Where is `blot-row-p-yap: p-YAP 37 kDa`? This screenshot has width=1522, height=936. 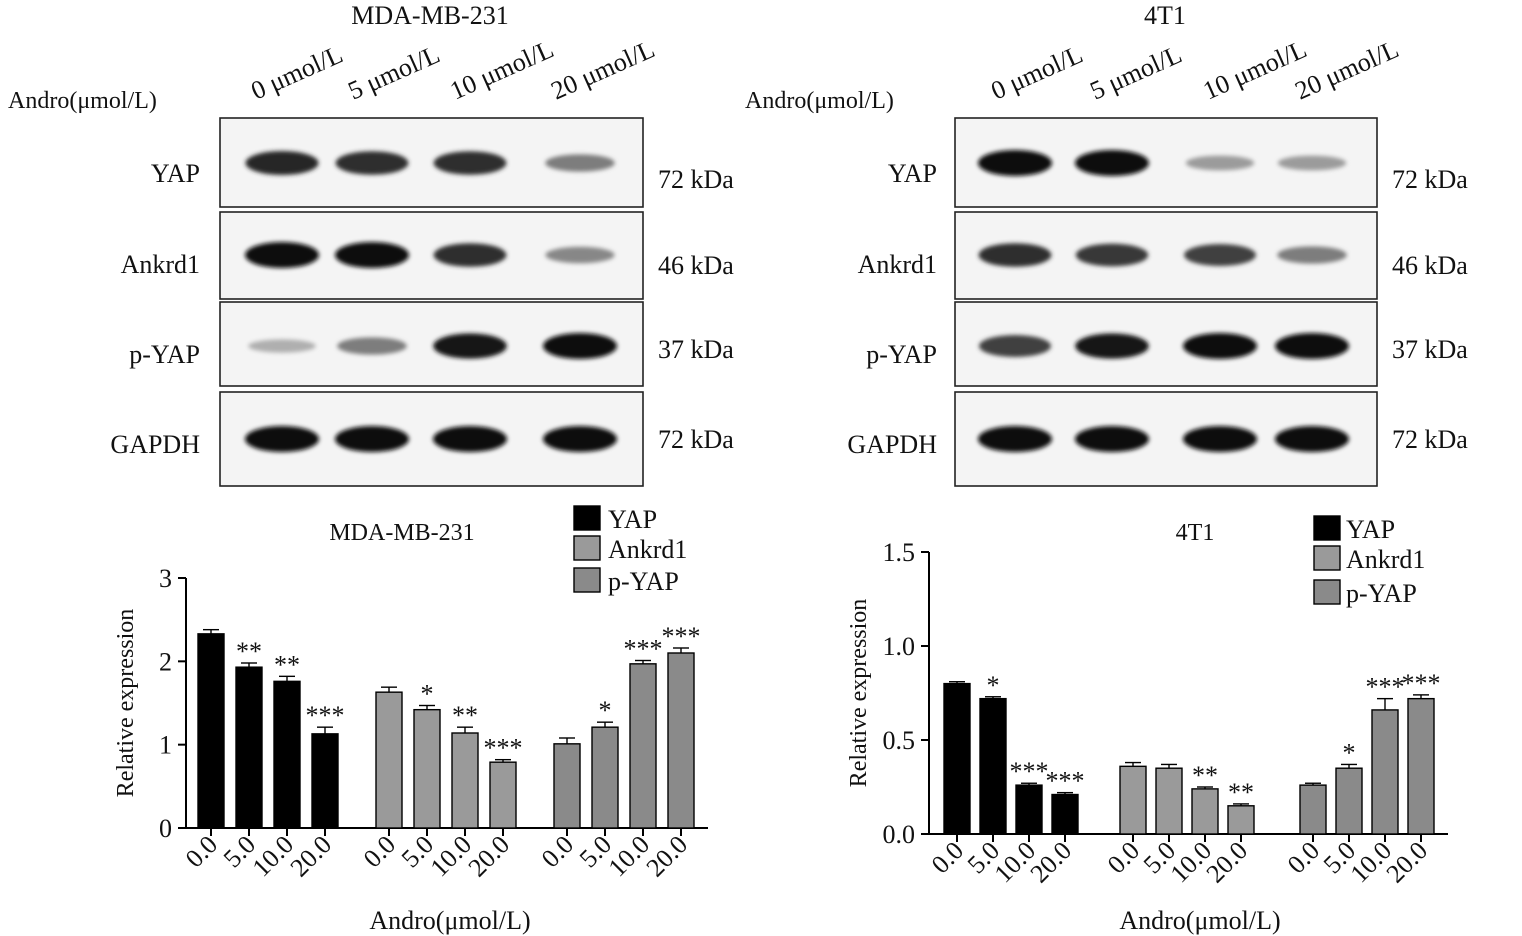 blot-row-p-yap: p-YAP 37 kDa is located at coordinates (1167, 344).